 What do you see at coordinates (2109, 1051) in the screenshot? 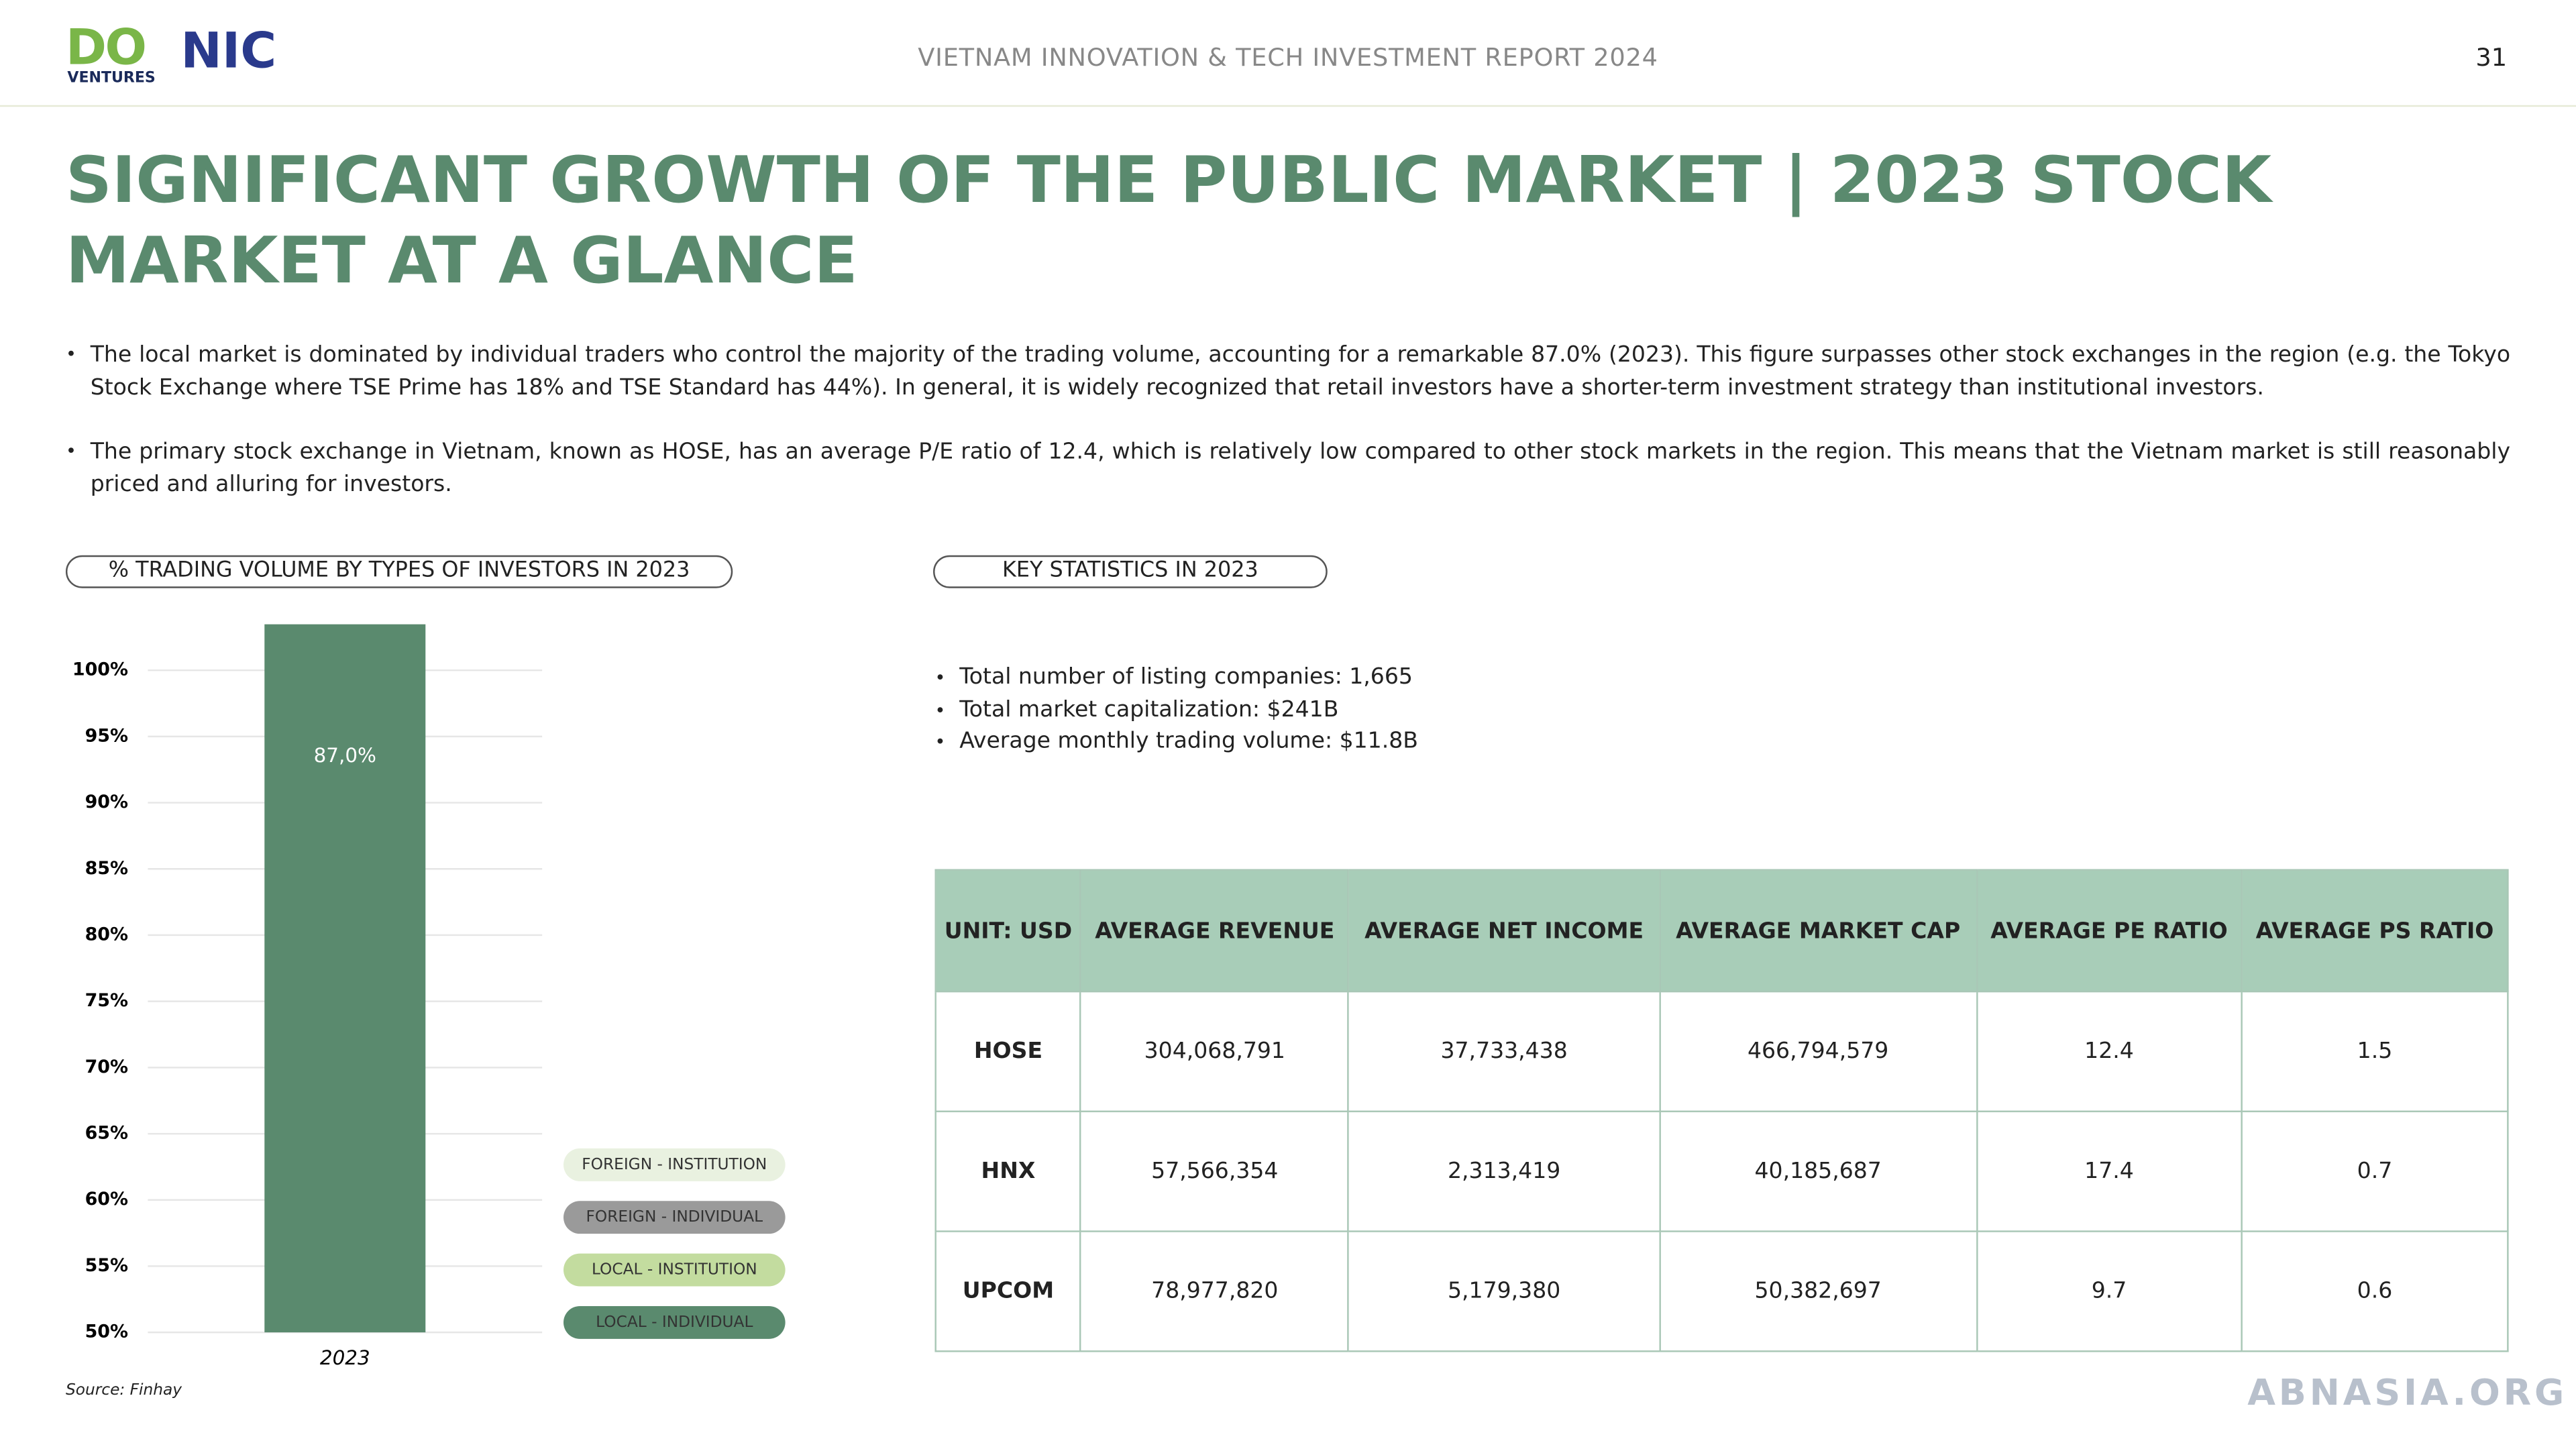
I see `cell: 12.4` at bounding box center [2109, 1051].